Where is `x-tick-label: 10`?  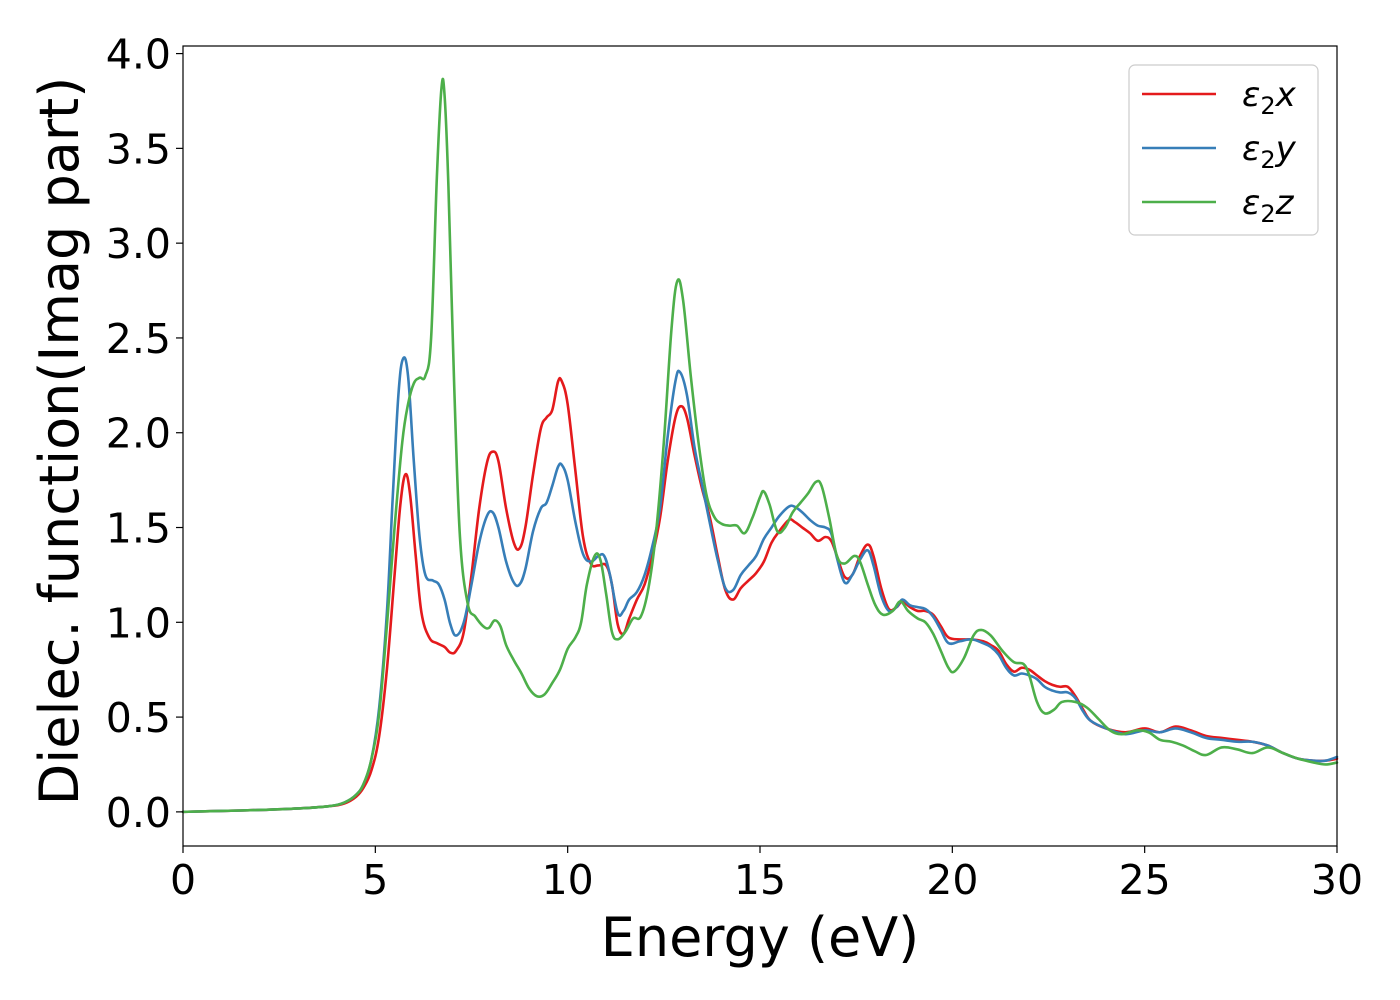
x-tick-label: 10 is located at coordinates (568, 880).